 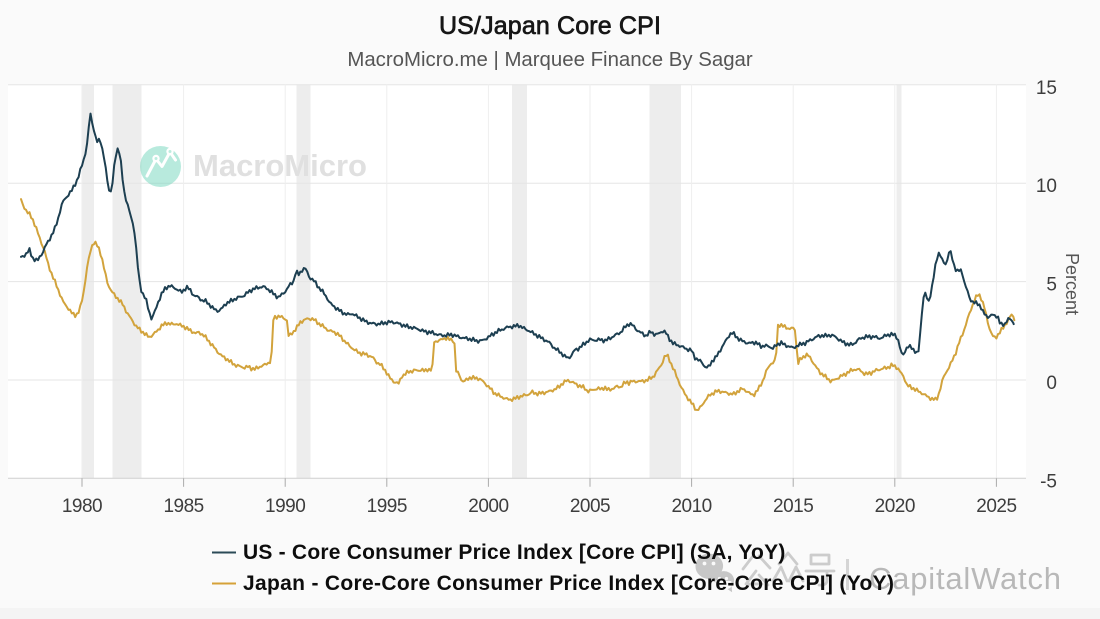 I want to click on svg-text: 10, so click(x=1046, y=186).